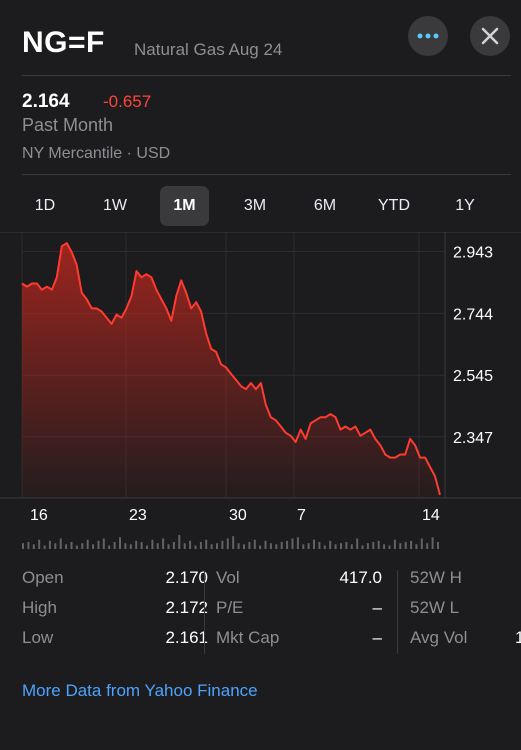 The image size is (521, 750). Describe the element at coordinates (473, 314) in the screenshot. I see `y-tick-label: 2.744` at that location.